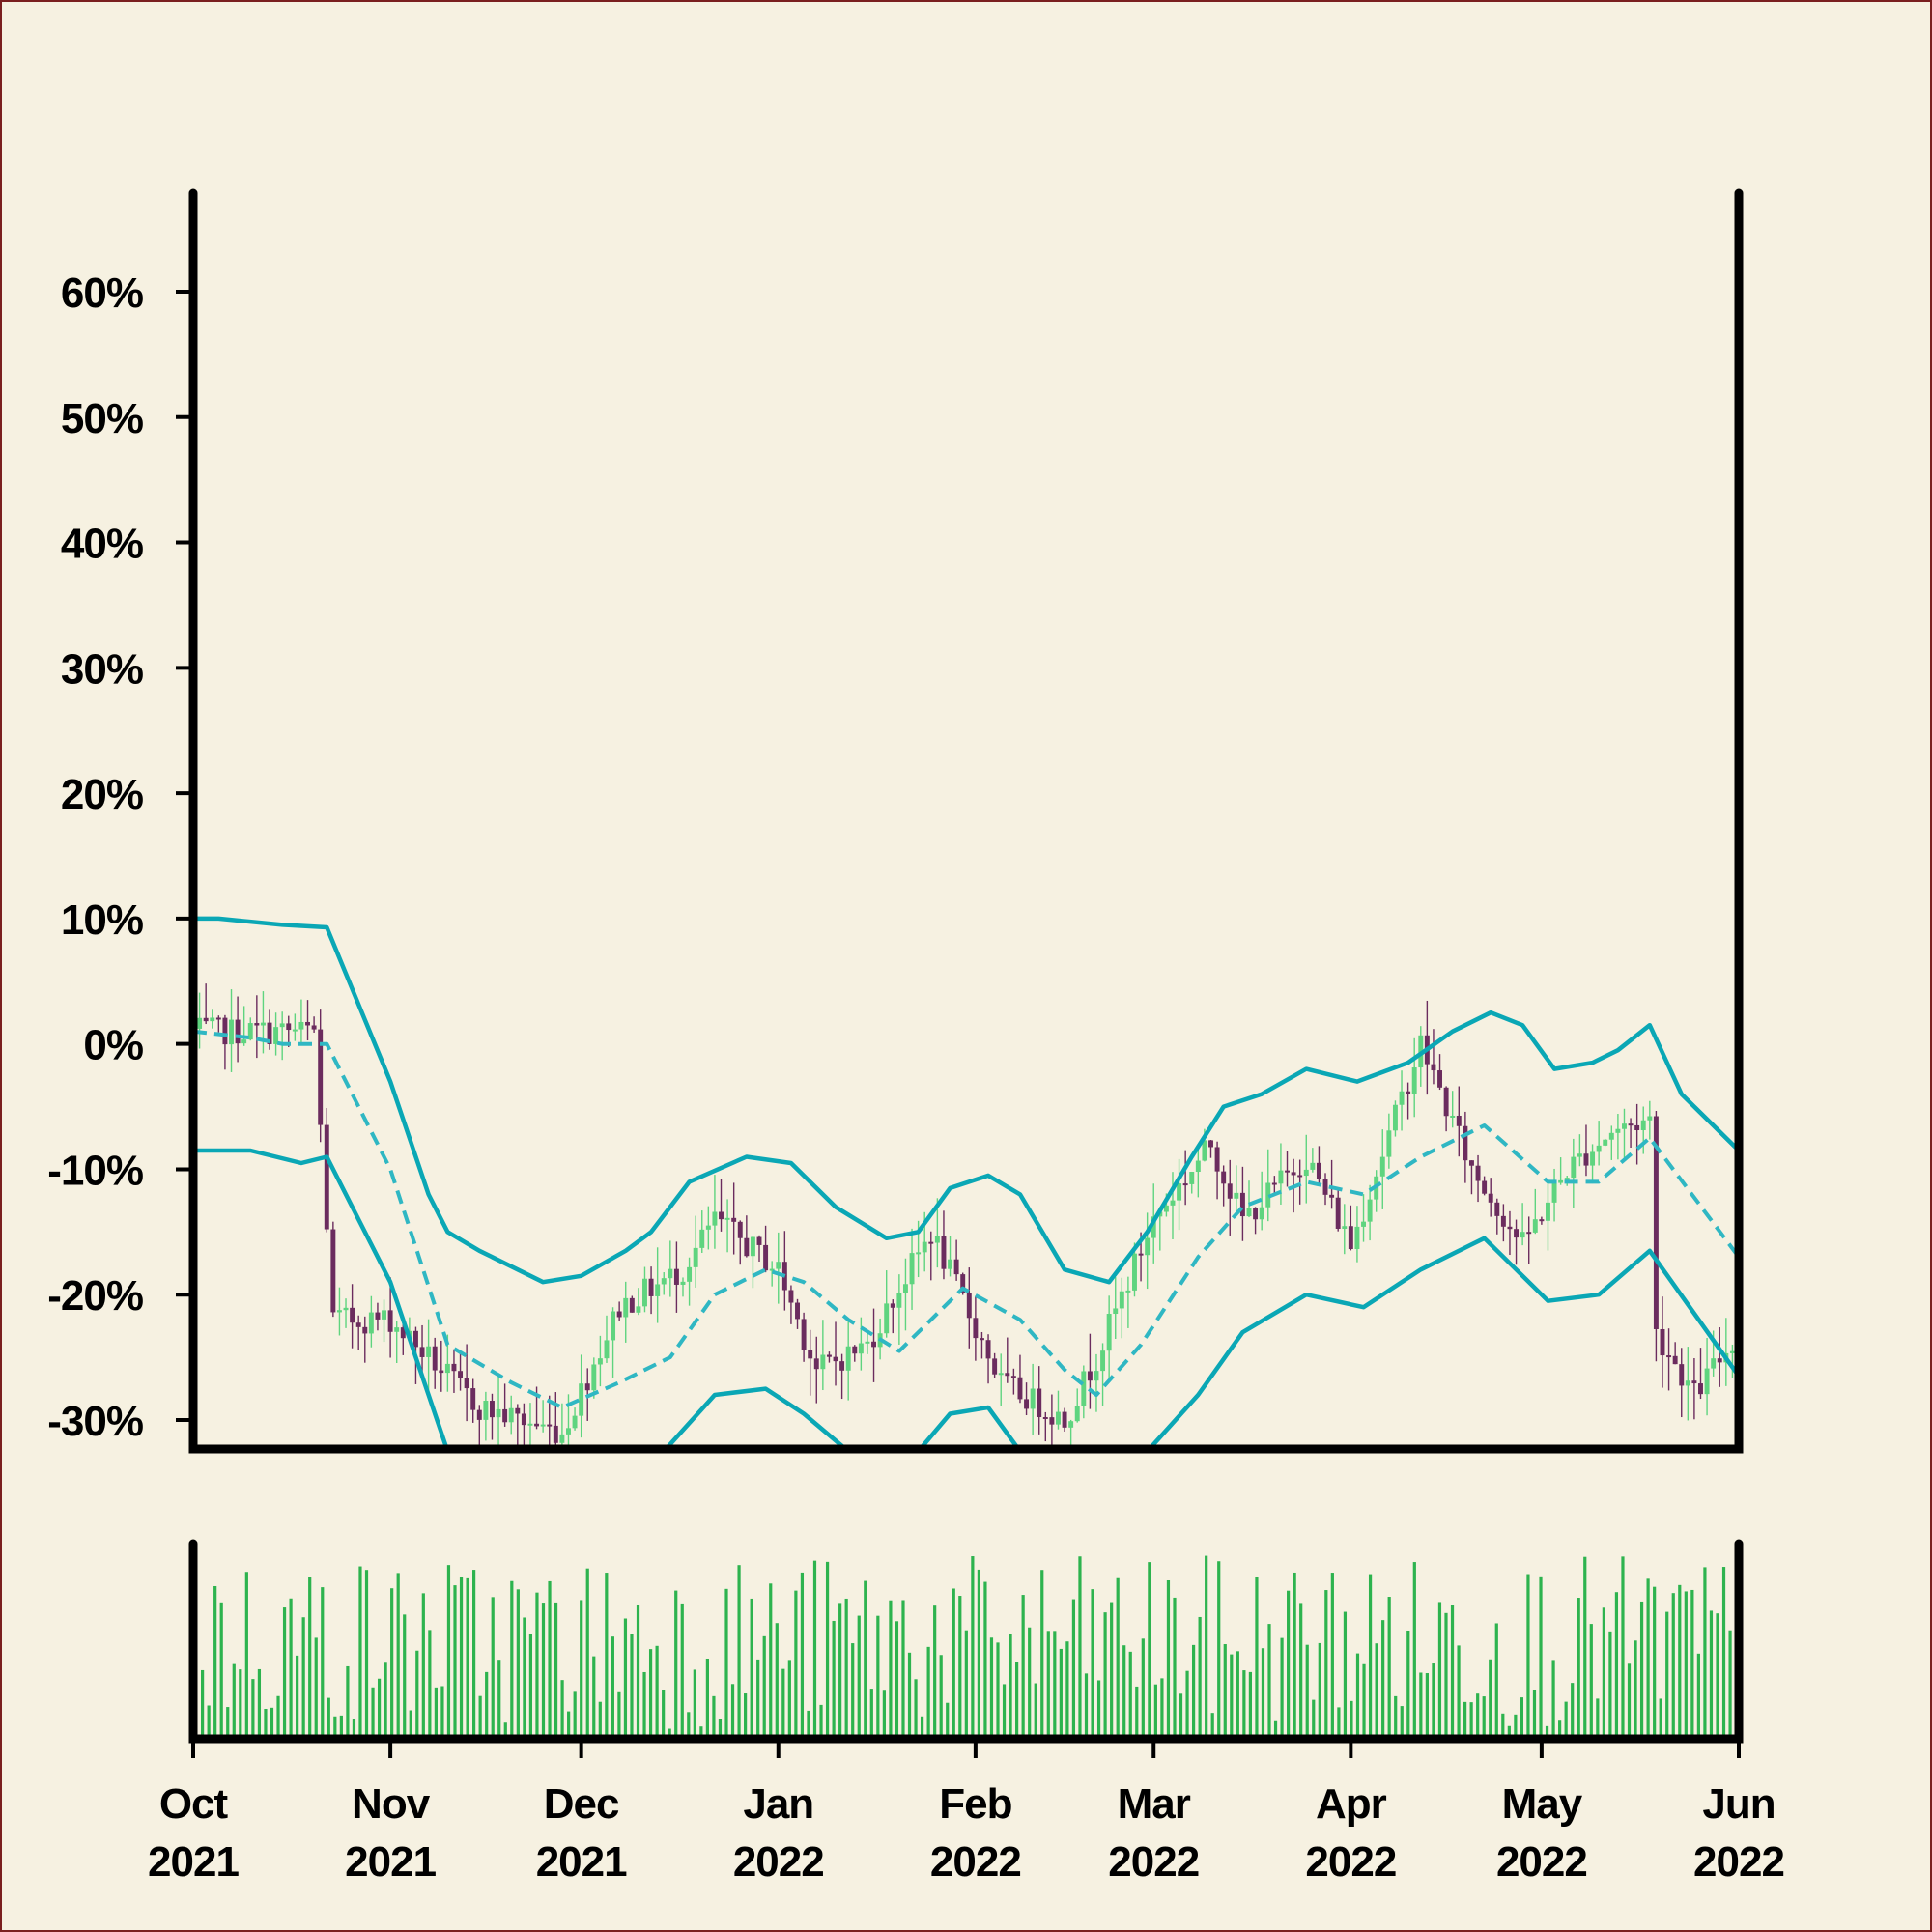  Describe the element at coordinates (95, 1296) in the screenshot. I see `y-tick-label: -20%` at that location.